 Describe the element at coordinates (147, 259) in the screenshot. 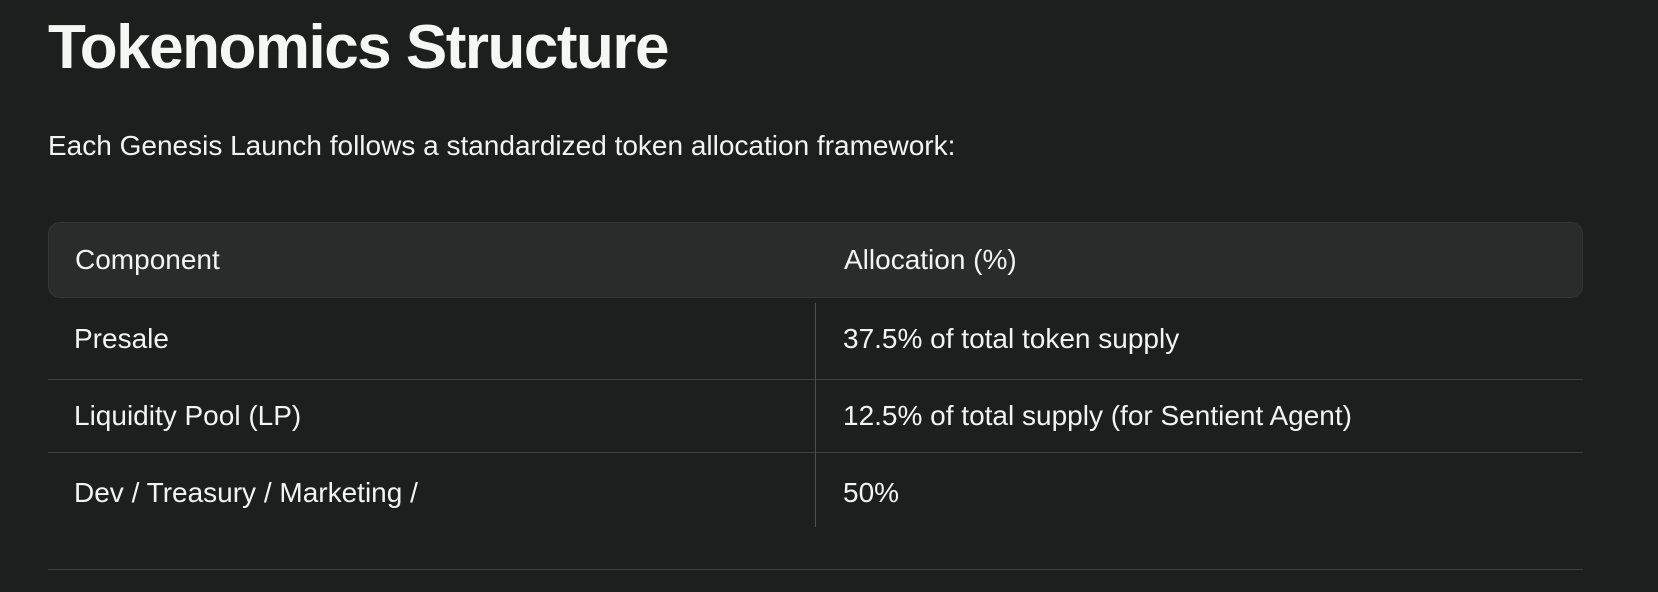

I see `column-header-component: Component` at that location.